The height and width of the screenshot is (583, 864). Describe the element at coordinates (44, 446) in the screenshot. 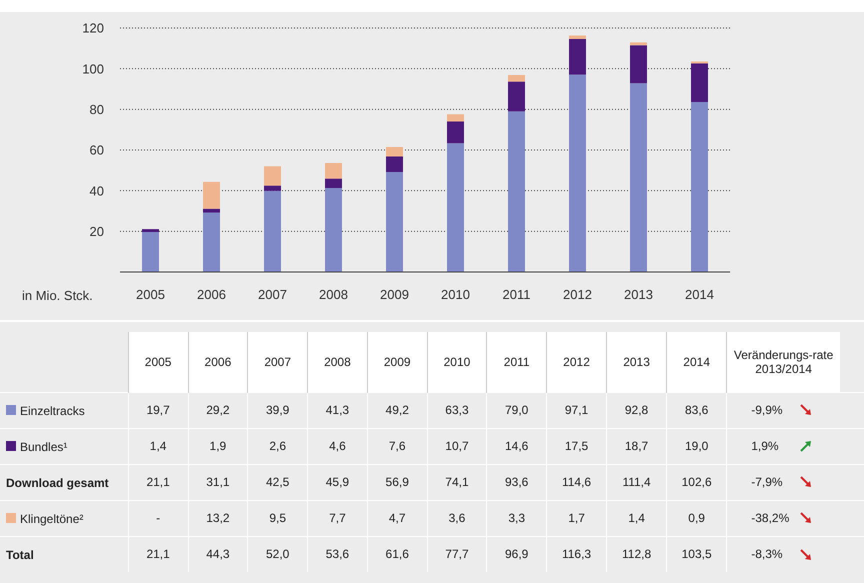

I see `legend-label: Bundles¹` at that location.